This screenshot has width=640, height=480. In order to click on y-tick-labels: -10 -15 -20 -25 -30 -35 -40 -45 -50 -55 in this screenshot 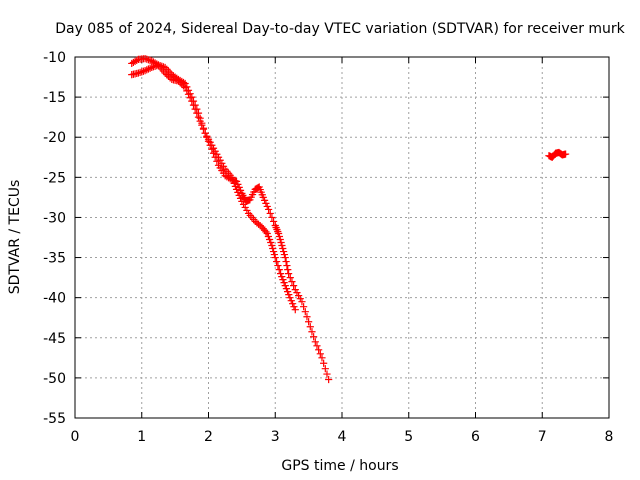, I will do `click(54, 238)`.